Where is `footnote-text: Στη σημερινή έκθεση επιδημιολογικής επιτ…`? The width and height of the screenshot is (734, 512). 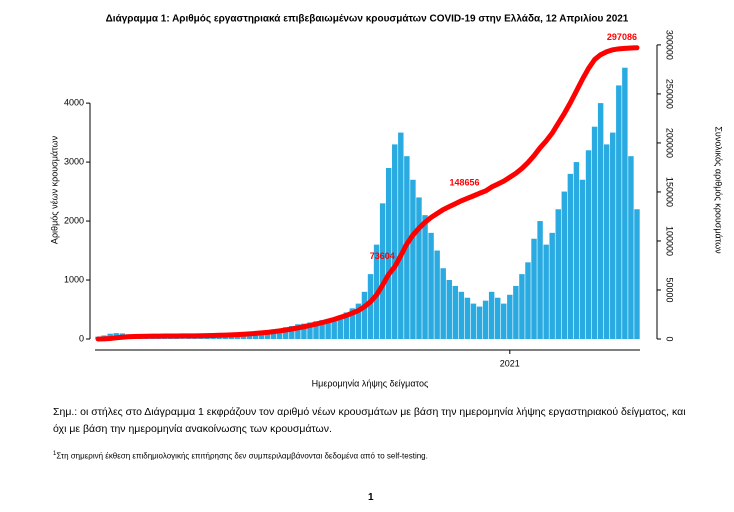
footnote-text: Στη σημερινή έκθεση επιδημιολογικής επιτ… is located at coordinates (242, 456).